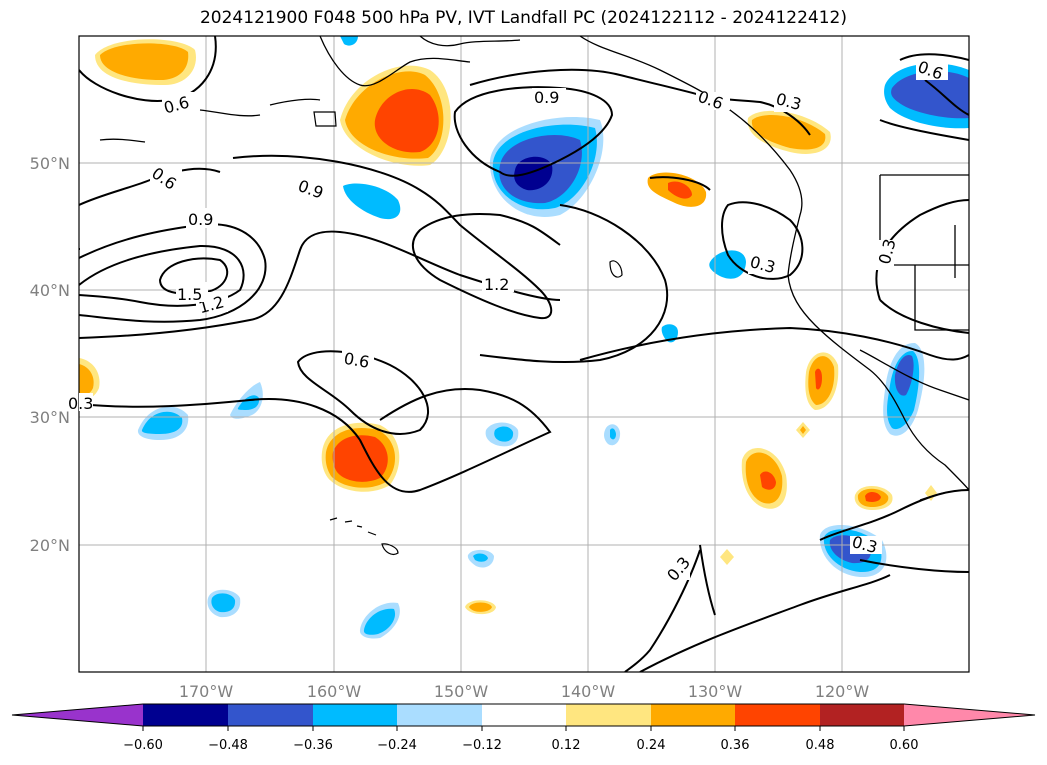 The height and width of the screenshot is (765, 1047). What do you see at coordinates (461, 691) in the screenshot?
I see `lon-tick-label: 150°W` at bounding box center [461, 691].